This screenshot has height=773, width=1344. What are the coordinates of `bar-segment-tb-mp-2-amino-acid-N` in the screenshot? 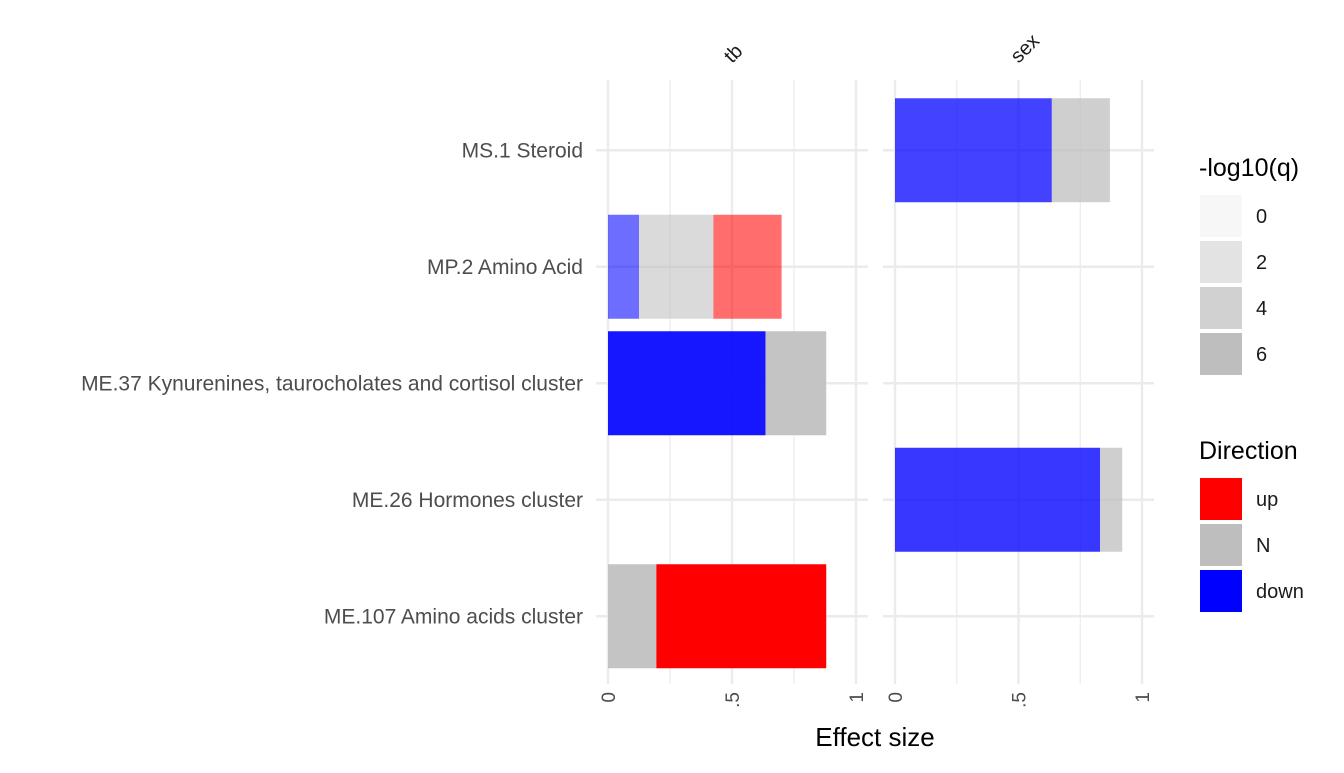 It's located at (676, 266).